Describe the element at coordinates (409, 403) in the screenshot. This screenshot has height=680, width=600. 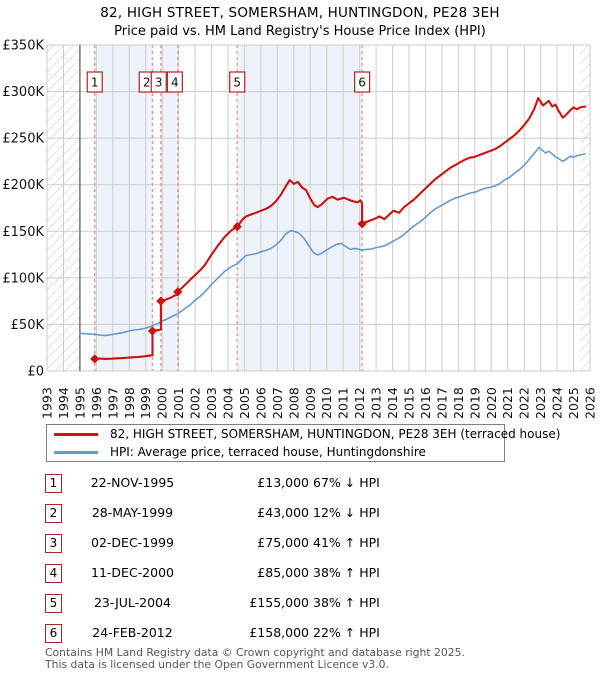
I see `svg-text: 2015` at that location.